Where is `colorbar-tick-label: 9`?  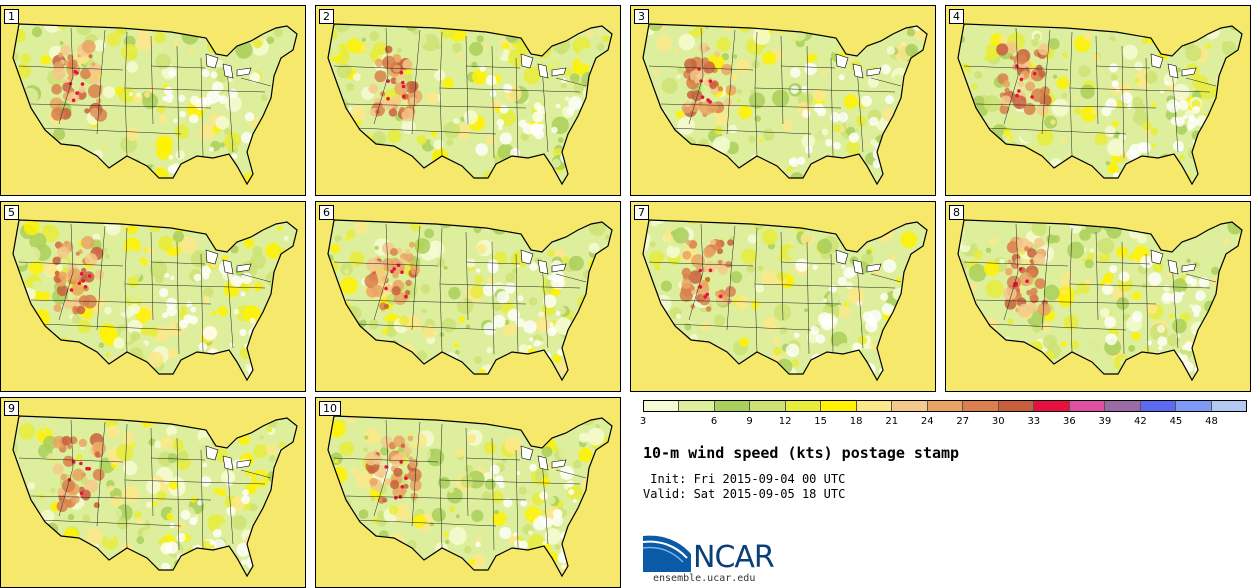 colorbar-tick-label: 9 is located at coordinates (749, 421).